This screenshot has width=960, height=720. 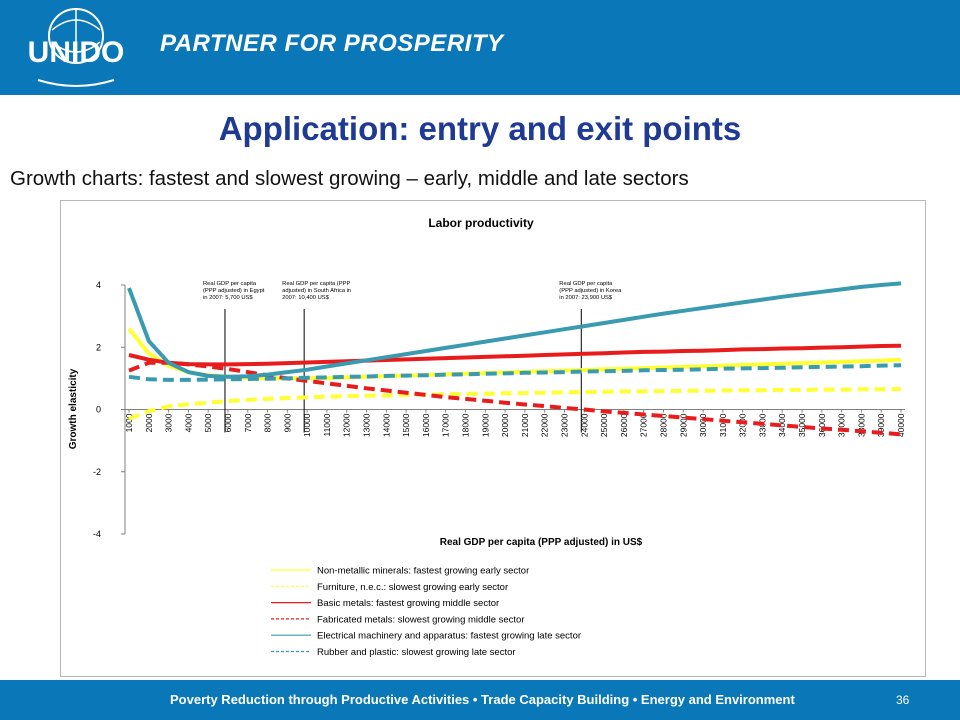 I want to click on annotation-text: 2007: 10,400 US$, so click(x=306, y=298).